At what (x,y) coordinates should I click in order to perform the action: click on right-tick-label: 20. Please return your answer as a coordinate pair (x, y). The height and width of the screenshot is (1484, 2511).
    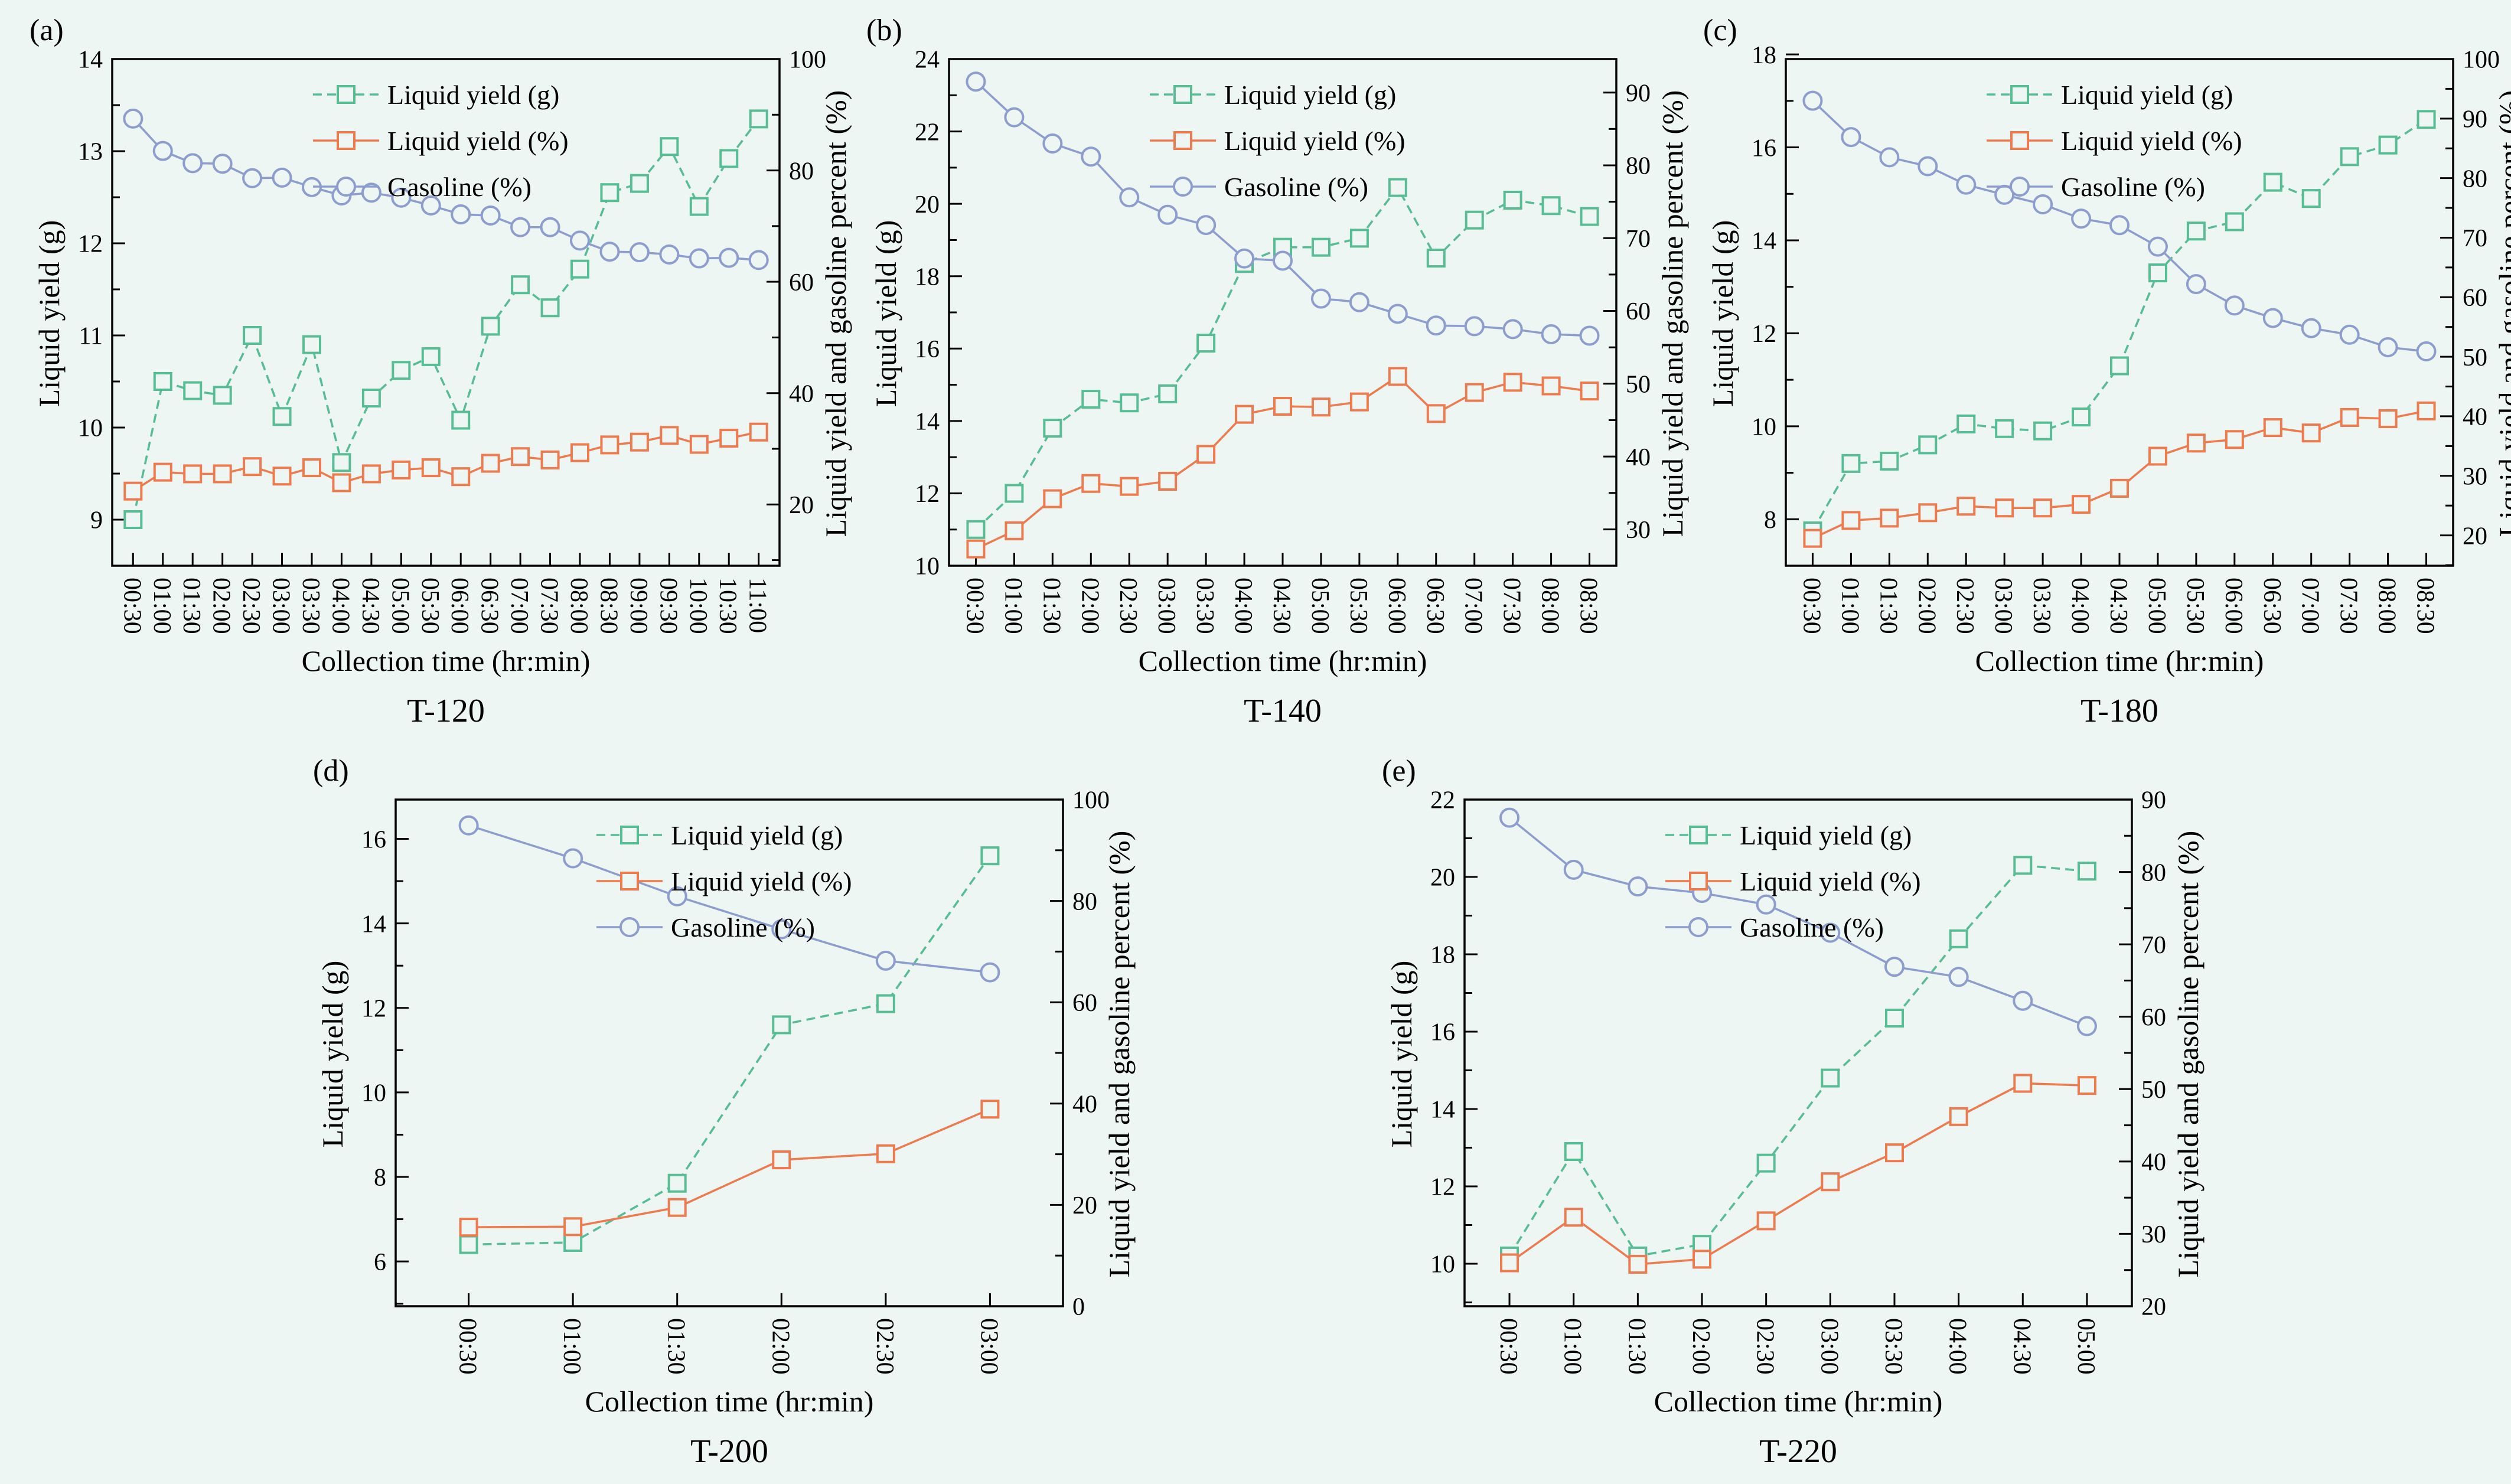
    Looking at the image, I should click on (2154, 1307).